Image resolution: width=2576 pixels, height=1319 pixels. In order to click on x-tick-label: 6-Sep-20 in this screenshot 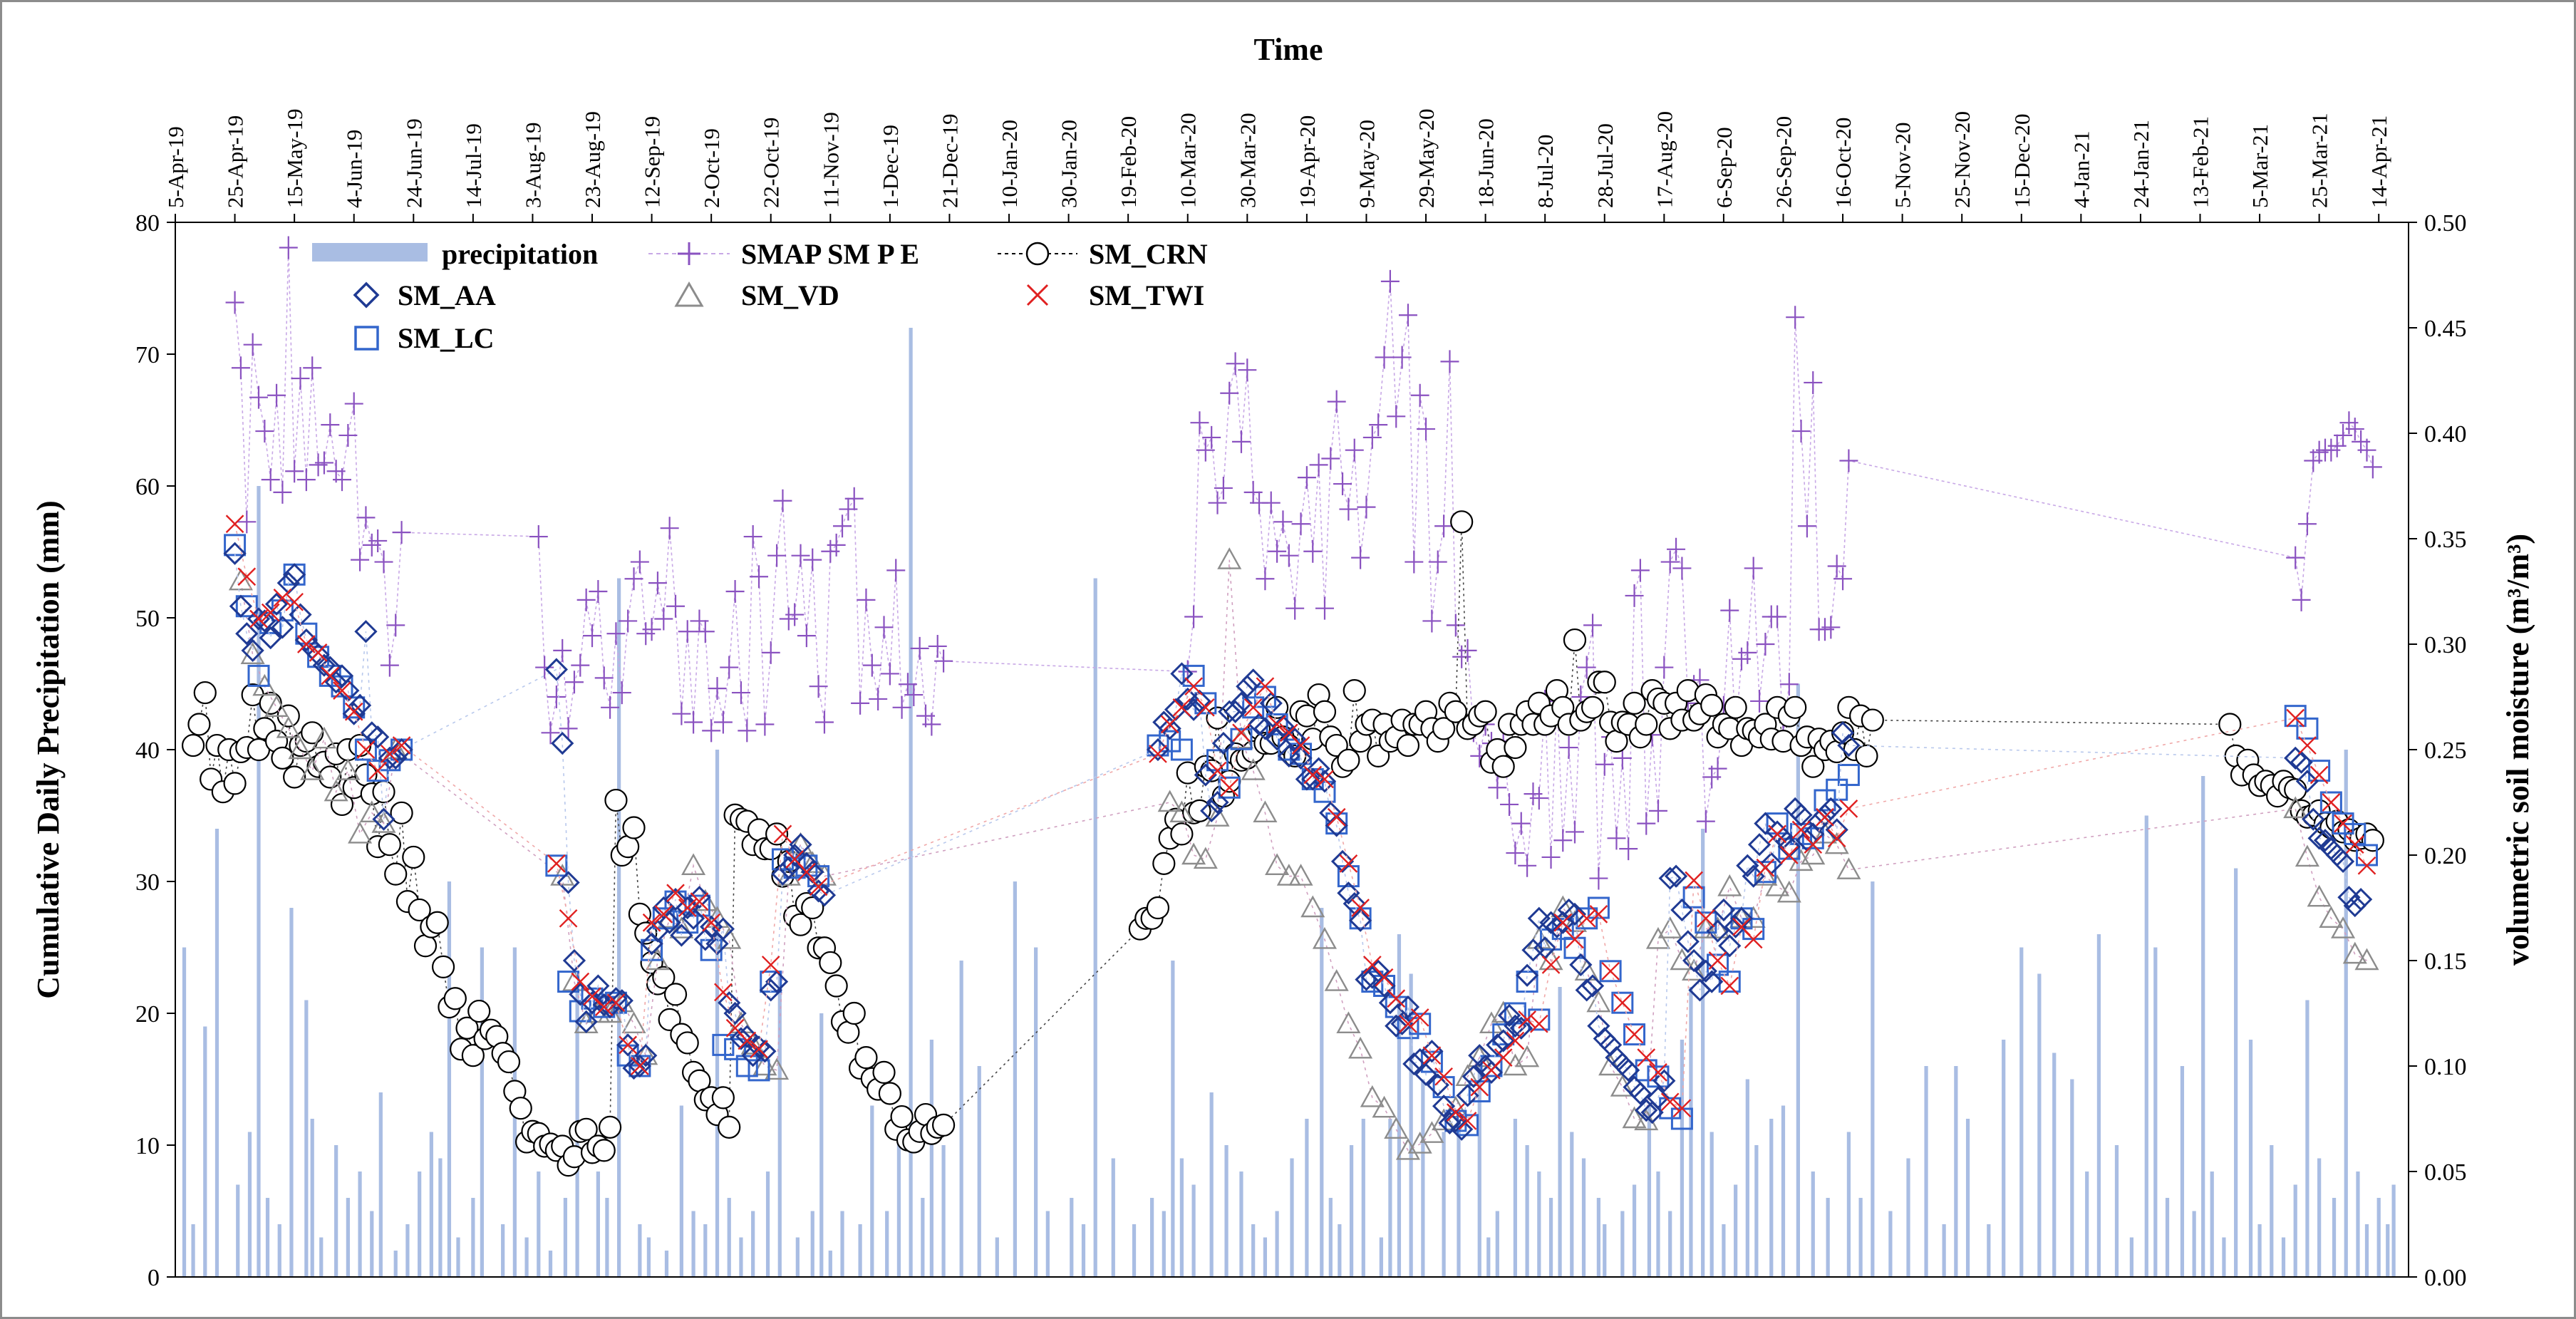, I will do `click(1725, 168)`.